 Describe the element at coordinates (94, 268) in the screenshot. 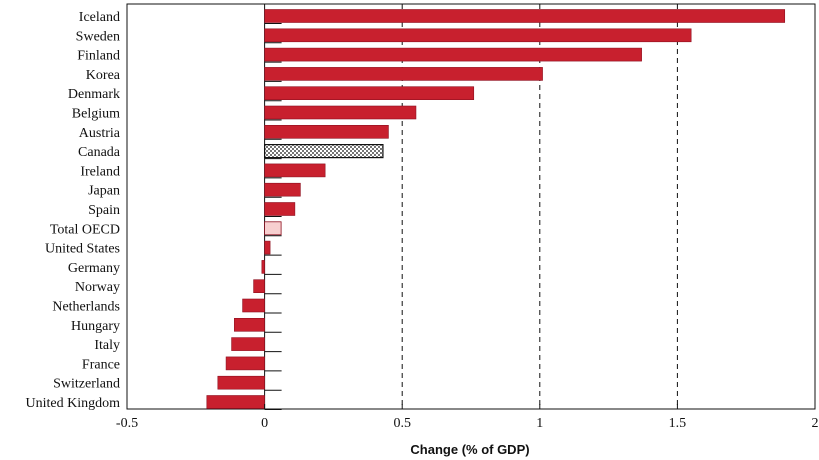

I see `category-label: Germany` at that location.